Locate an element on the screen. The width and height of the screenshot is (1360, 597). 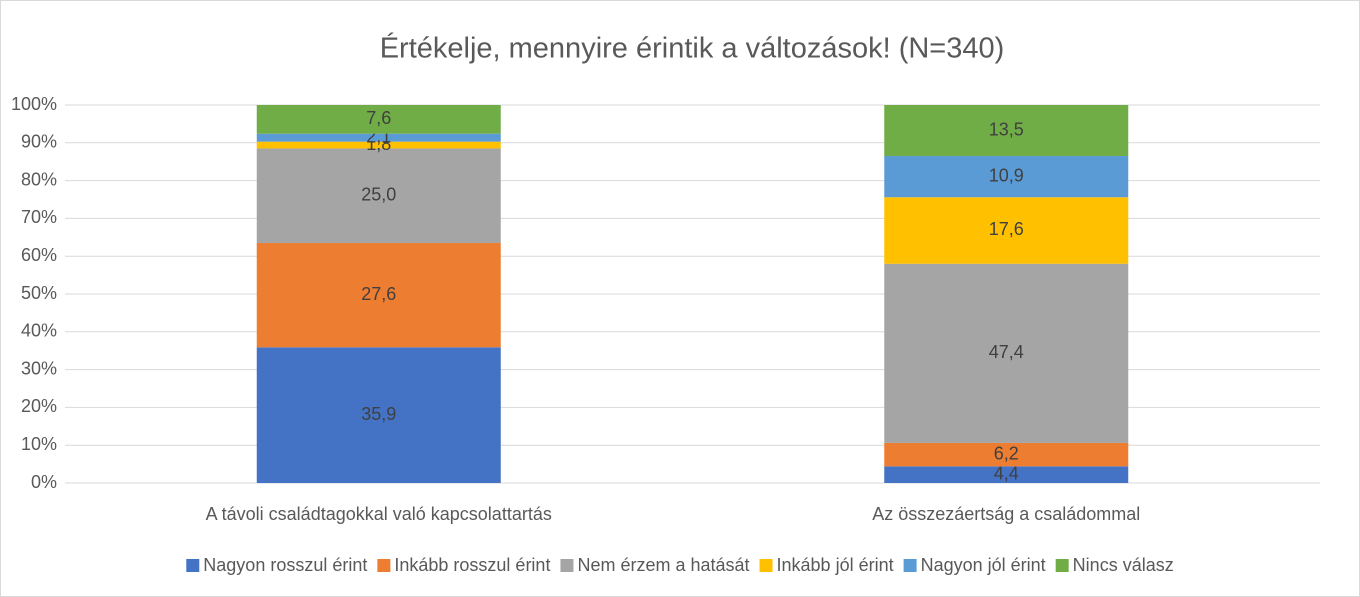
legend-label: Nagyon rosszul érint is located at coordinates (285, 565).